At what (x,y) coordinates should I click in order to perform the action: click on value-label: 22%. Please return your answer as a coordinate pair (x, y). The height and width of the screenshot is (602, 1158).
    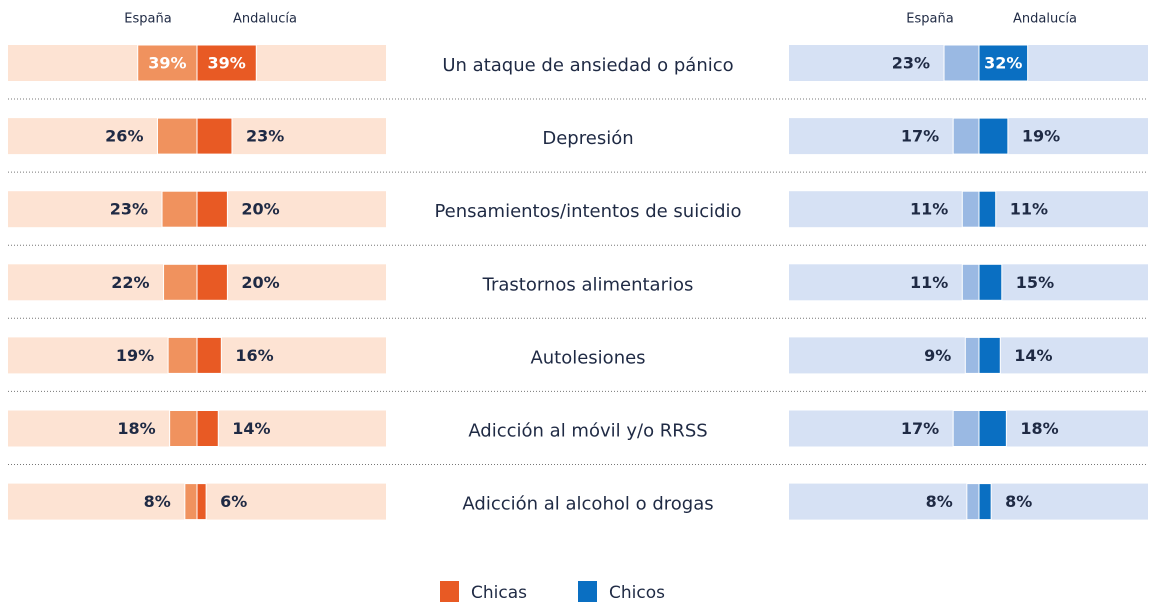
    Looking at the image, I should click on (130, 282).